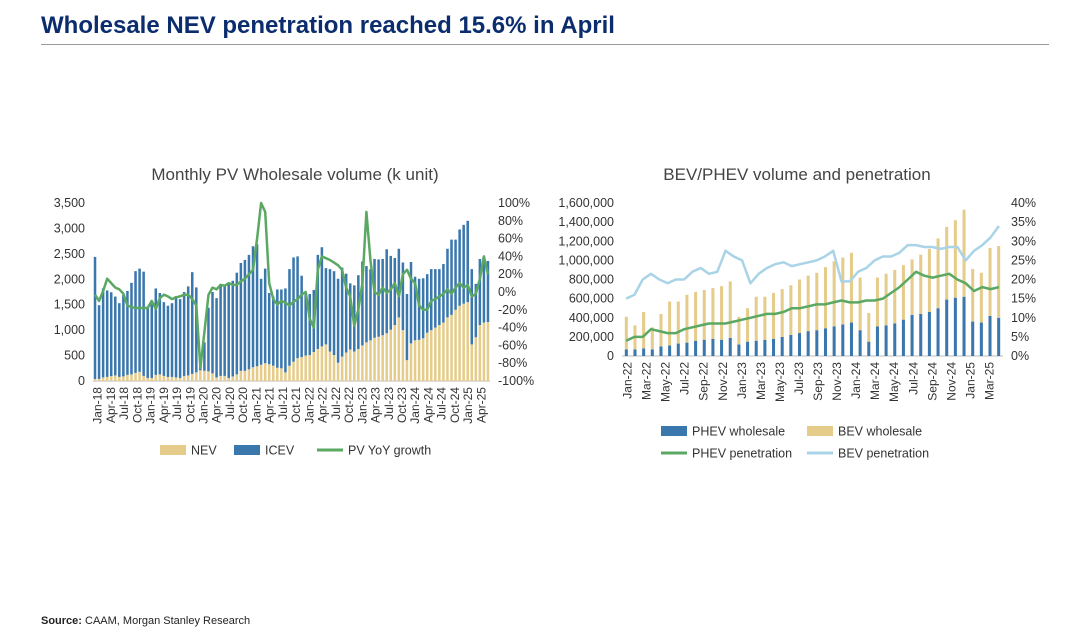 This screenshot has width=1080, height=640. I want to click on x-tick-label: Sep-23, so click(818, 381).